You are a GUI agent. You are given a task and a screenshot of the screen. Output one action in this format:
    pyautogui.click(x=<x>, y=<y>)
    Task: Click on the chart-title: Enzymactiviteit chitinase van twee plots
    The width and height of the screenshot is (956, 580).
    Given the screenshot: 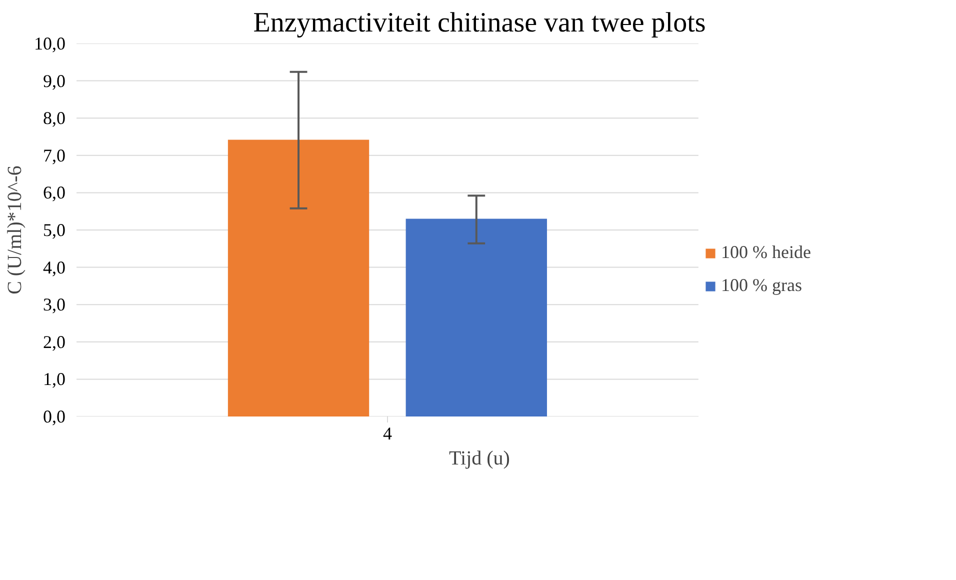 What is the action you would take?
    pyautogui.click(x=479, y=23)
    